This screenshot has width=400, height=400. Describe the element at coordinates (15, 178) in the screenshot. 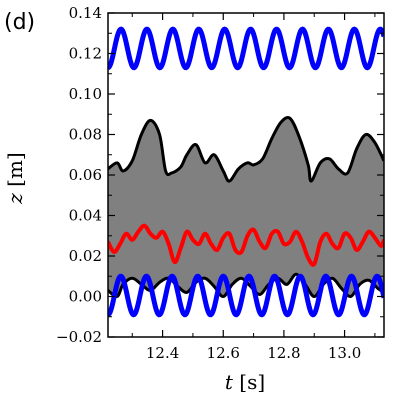

I see `y-axis-label: z [m]` at that location.